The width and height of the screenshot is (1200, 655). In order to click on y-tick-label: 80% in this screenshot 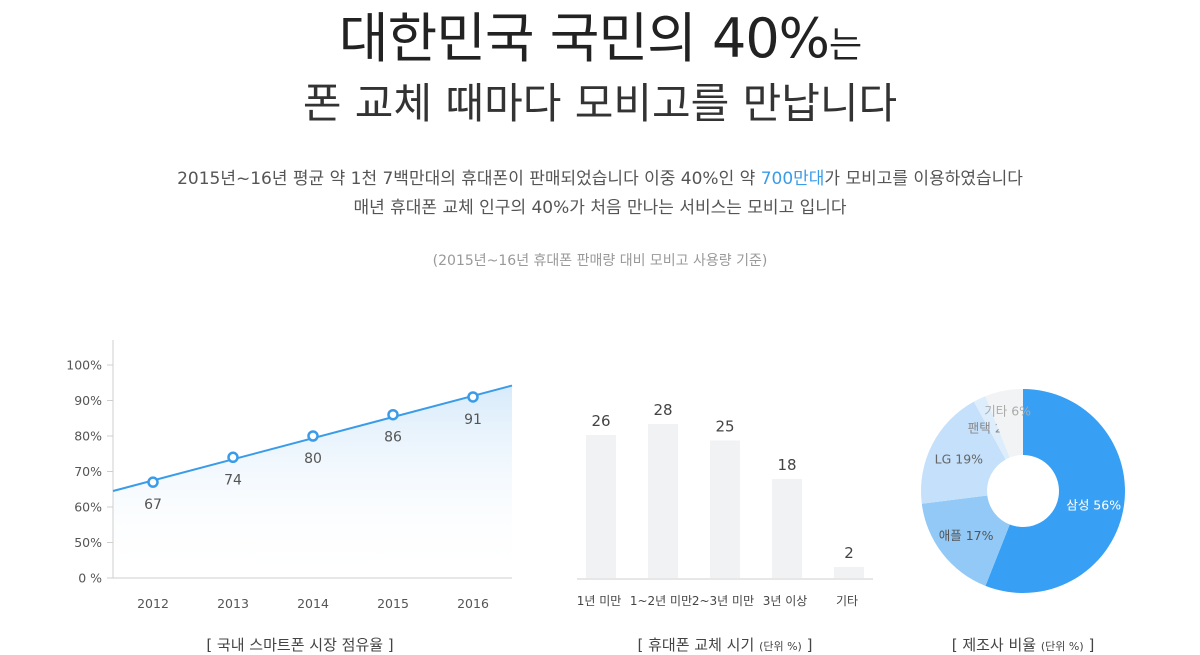, I will do `click(88, 436)`.